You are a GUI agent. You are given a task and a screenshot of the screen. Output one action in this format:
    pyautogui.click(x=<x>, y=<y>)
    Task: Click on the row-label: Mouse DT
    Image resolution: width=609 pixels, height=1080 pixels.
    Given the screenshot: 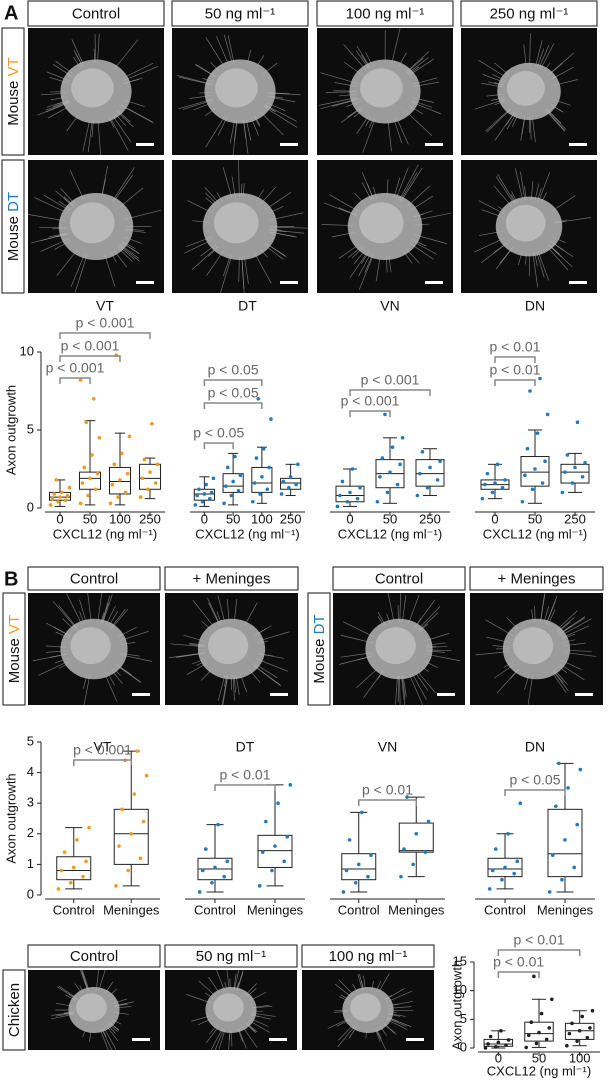 What is the action you would take?
    pyautogui.click(x=319, y=648)
    